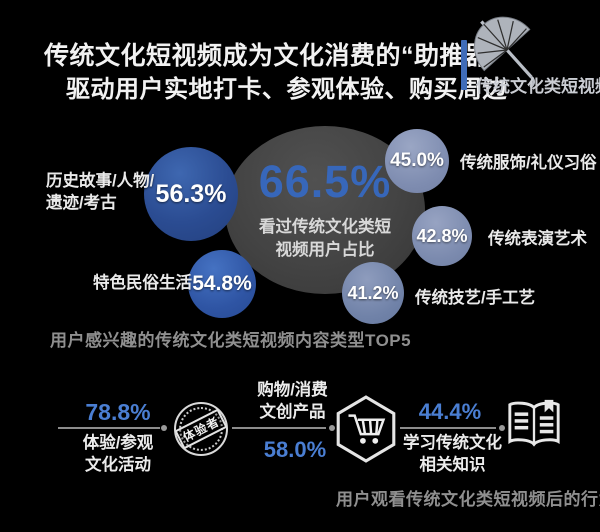 This screenshot has width=600, height=532. Describe the element at coordinates (538, 86) in the screenshot. I see `brand-label: 传统文化类短视频` at that location.